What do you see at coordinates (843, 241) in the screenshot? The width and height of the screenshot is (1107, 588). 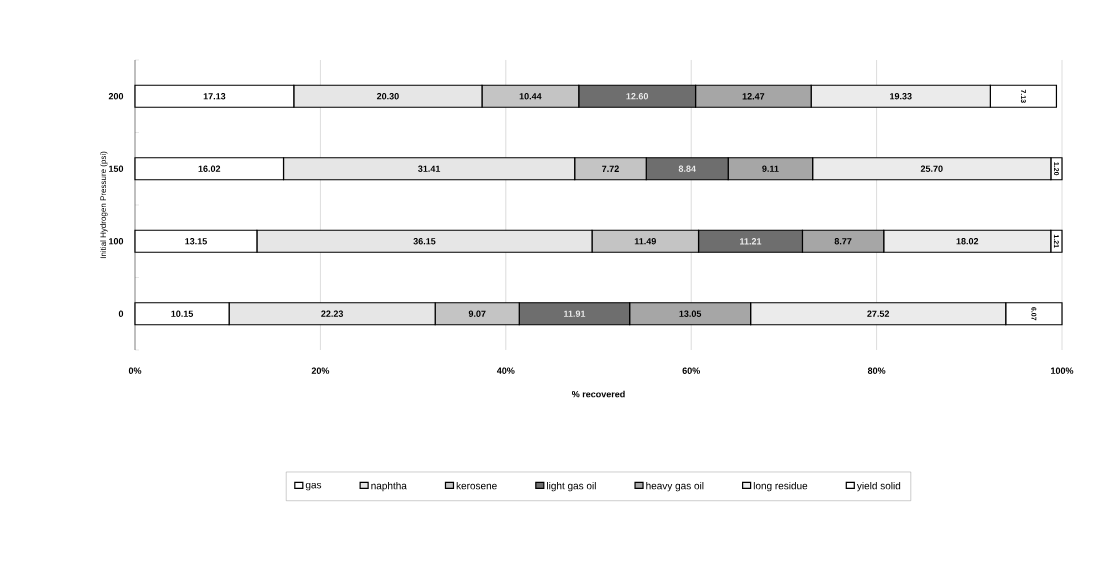 I see `data-label: 8.77` at bounding box center [843, 241].